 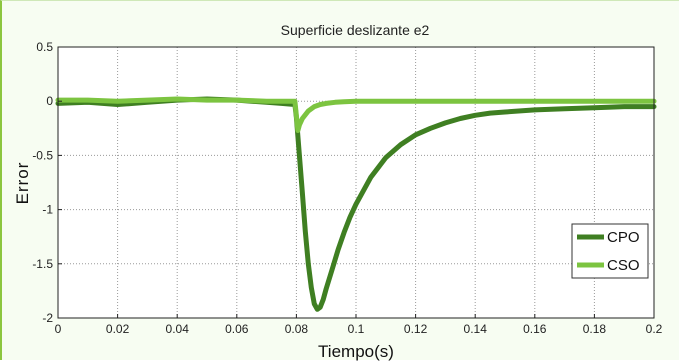 What do you see at coordinates (237, 329) in the screenshot?
I see `x-tick-label: 0.06` at bounding box center [237, 329].